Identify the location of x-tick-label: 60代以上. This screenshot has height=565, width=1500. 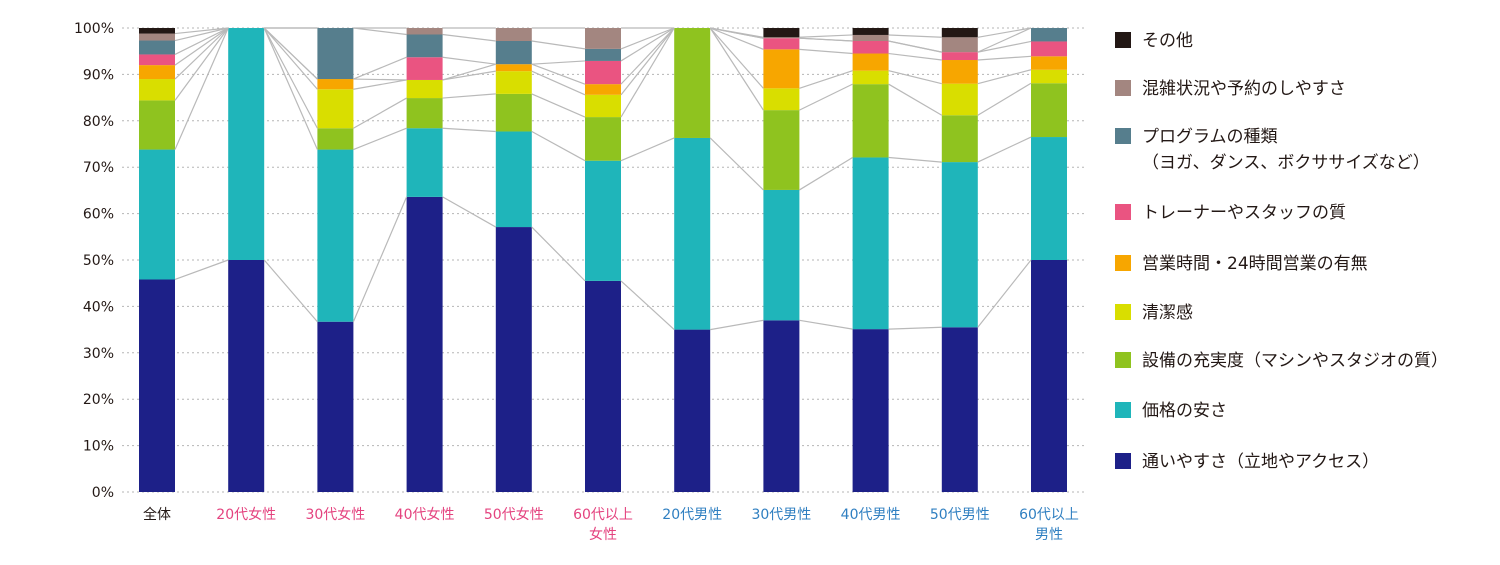
(1049, 515).